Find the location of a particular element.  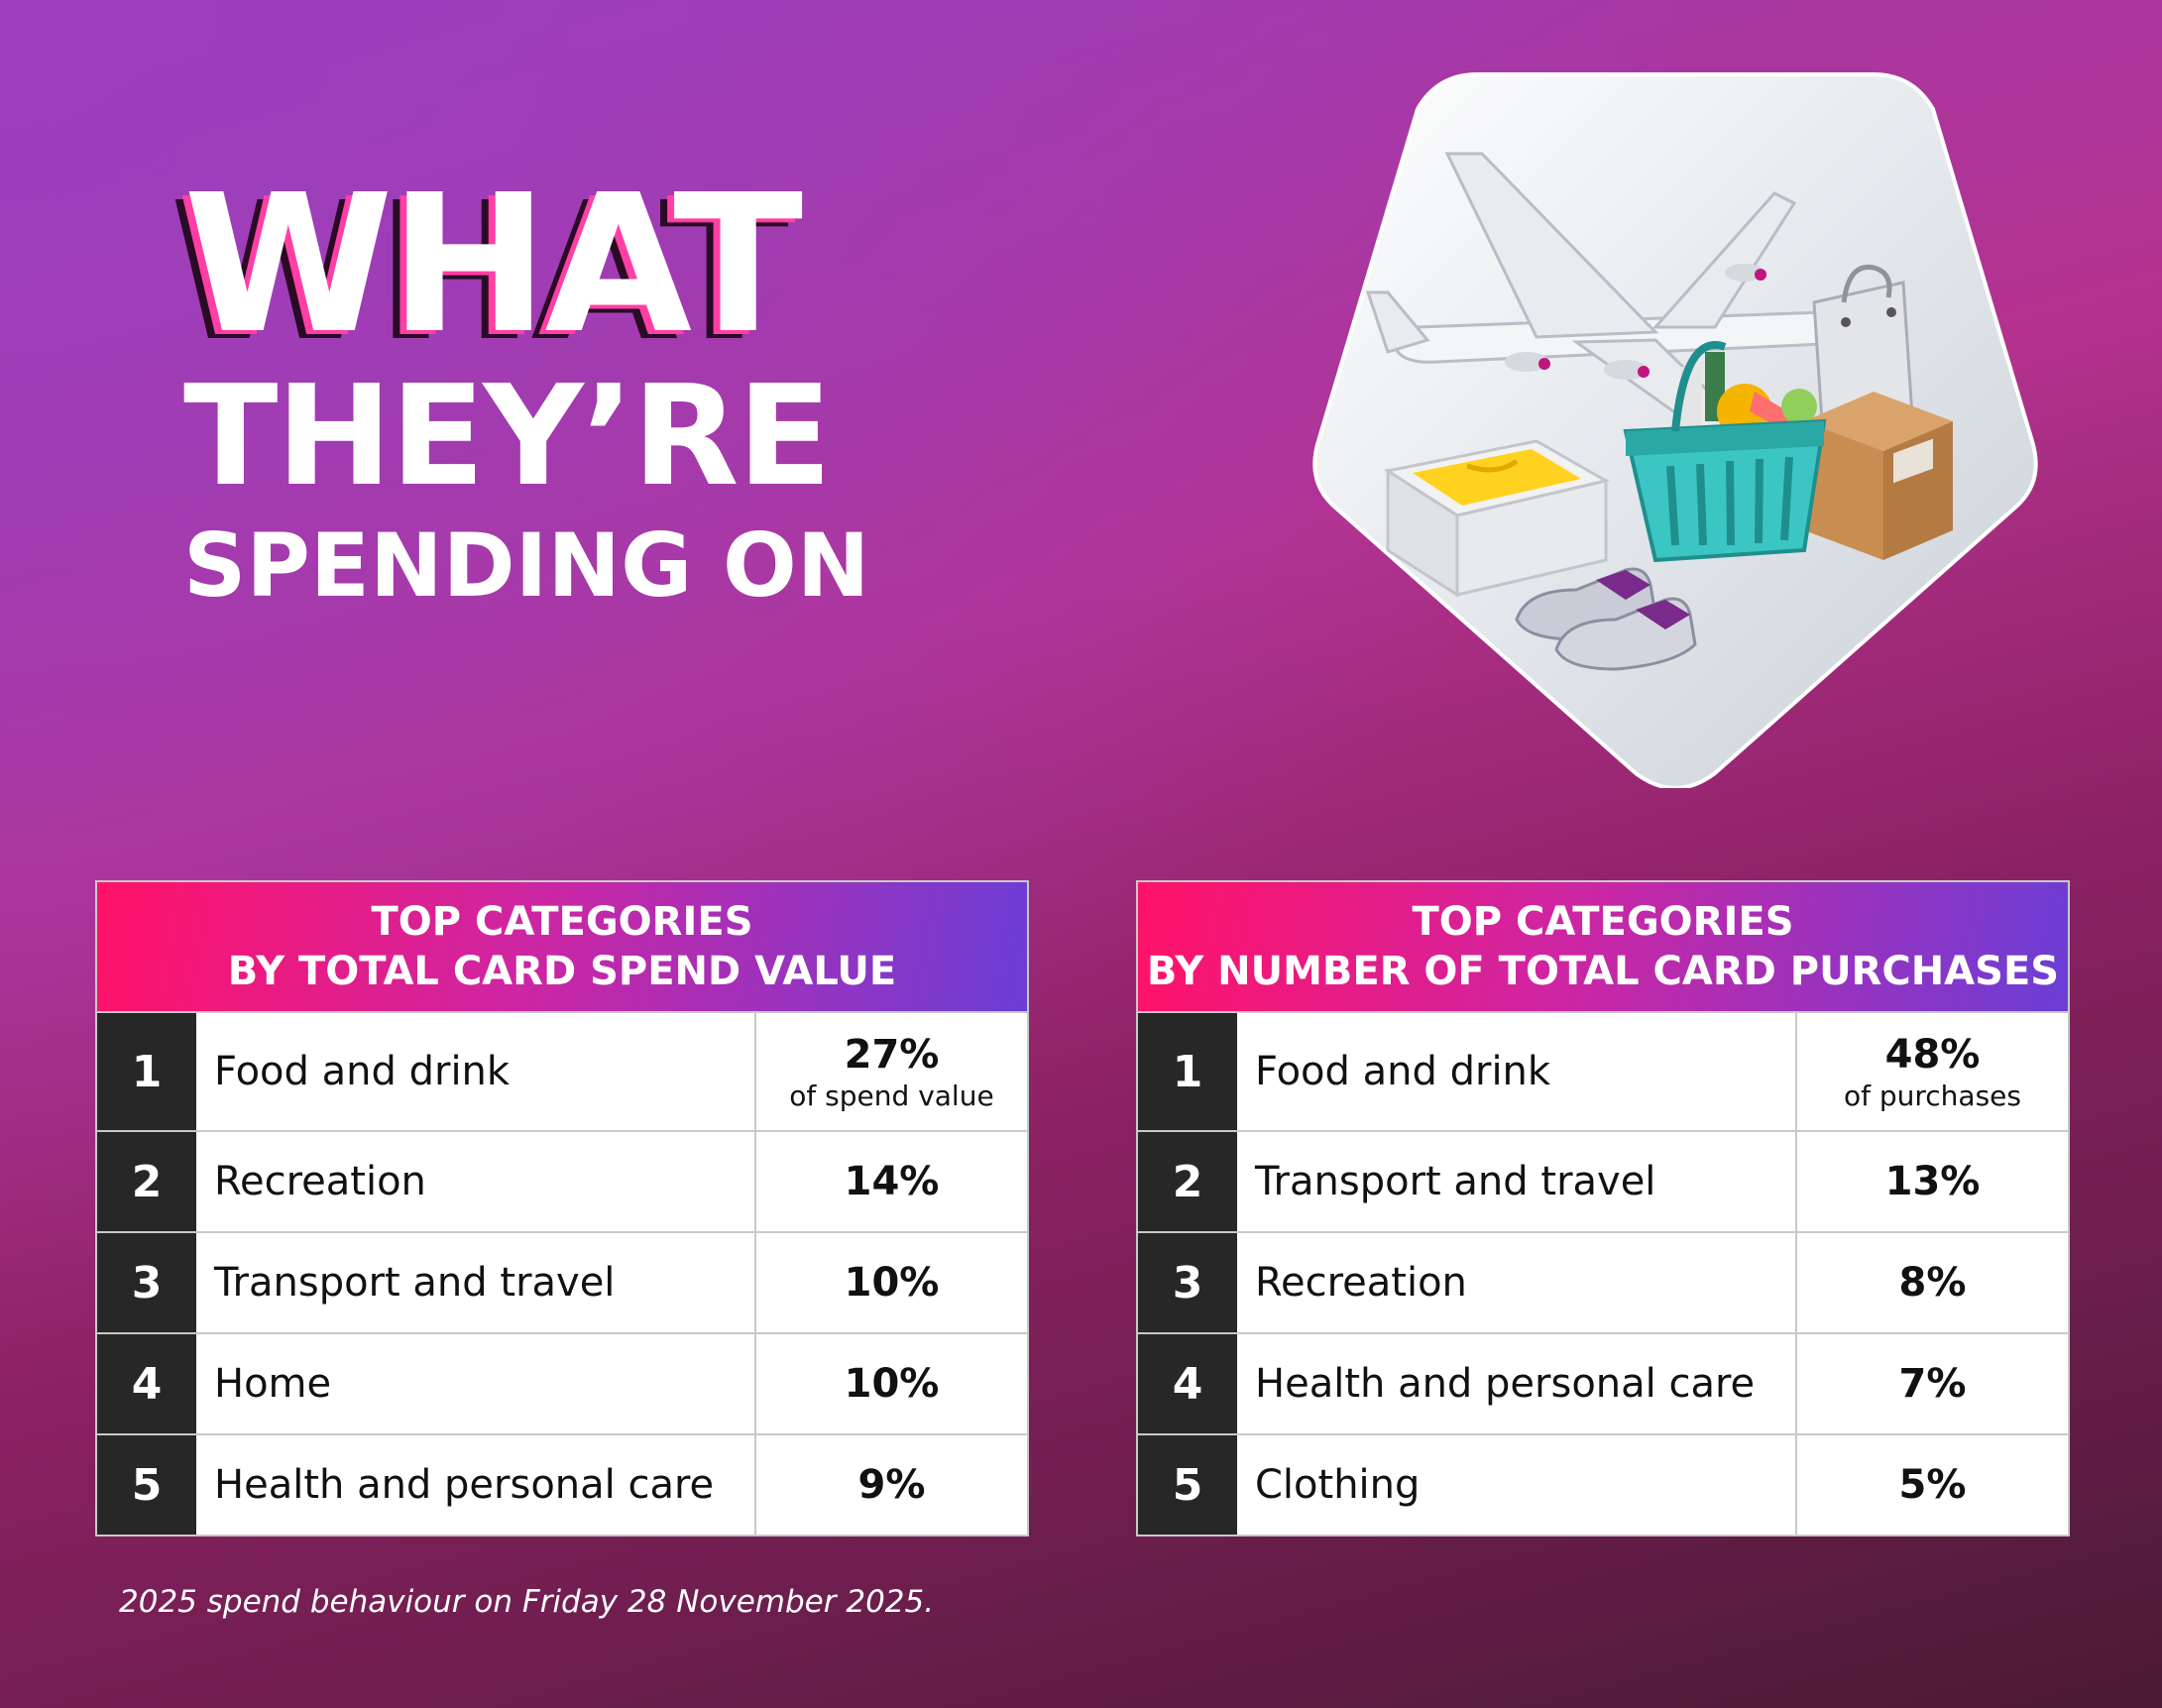

heading-what-text: WHAT is located at coordinates (493, 265).